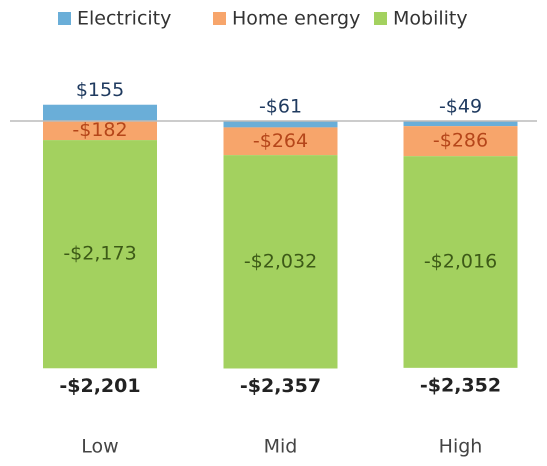 The image size is (547, 466). Describe the element at coordinates (461, 447) in the screenshot. I see `x-tick-label: High` at that location.